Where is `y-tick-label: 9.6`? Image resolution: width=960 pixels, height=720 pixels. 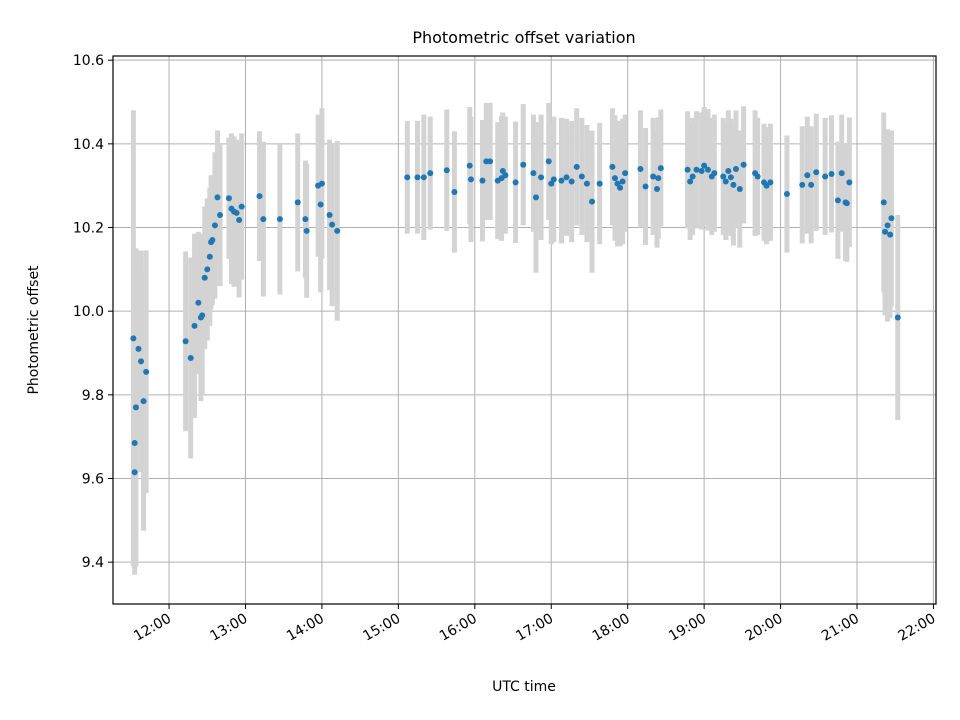 y-tick-label: 9.6 is located at coordinates (93, 480).